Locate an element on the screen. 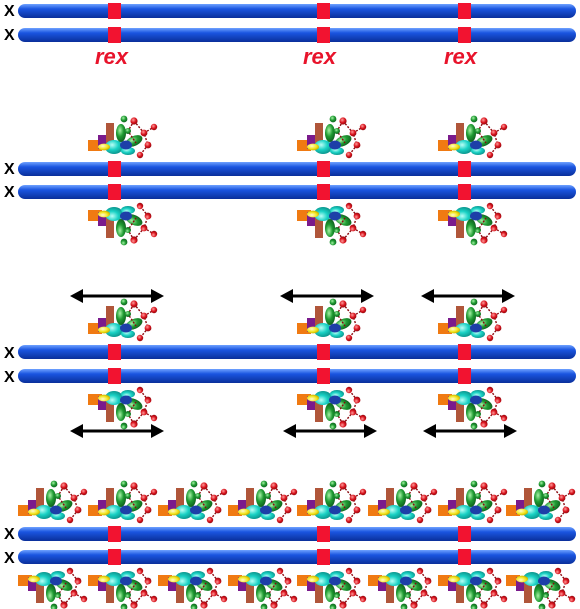 Image resolution: width=580 pixels, height=609 pixels. panel-1: X X rex rex rex is located at coordinates (290, 36).